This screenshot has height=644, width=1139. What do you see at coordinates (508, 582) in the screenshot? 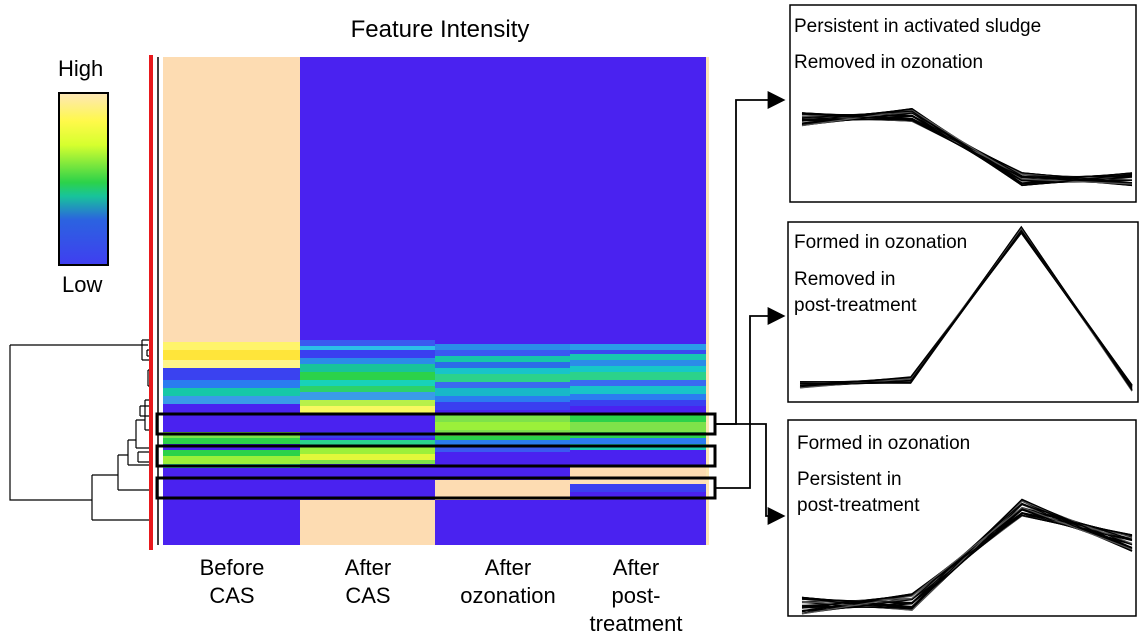
I see `column-label-after-ozonation: After ozonation` at bounding box center [508, 582].